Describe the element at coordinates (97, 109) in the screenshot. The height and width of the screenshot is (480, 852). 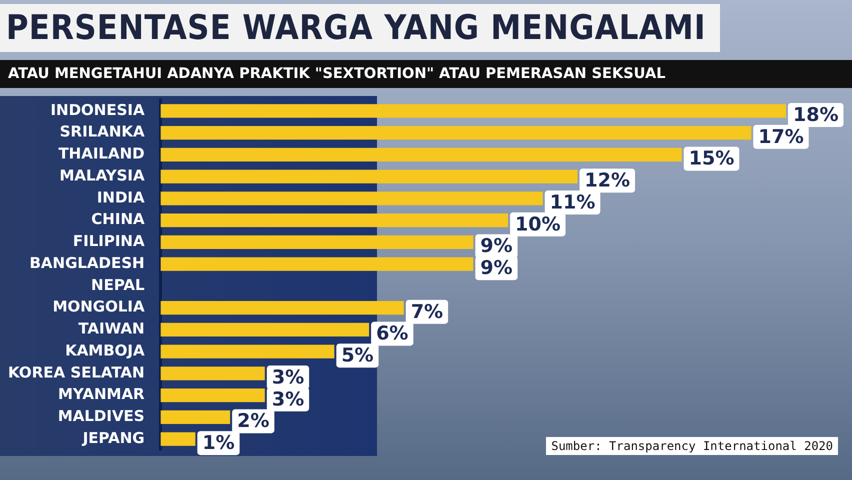
I see `y-tick-label: INDONESIA` at that location.